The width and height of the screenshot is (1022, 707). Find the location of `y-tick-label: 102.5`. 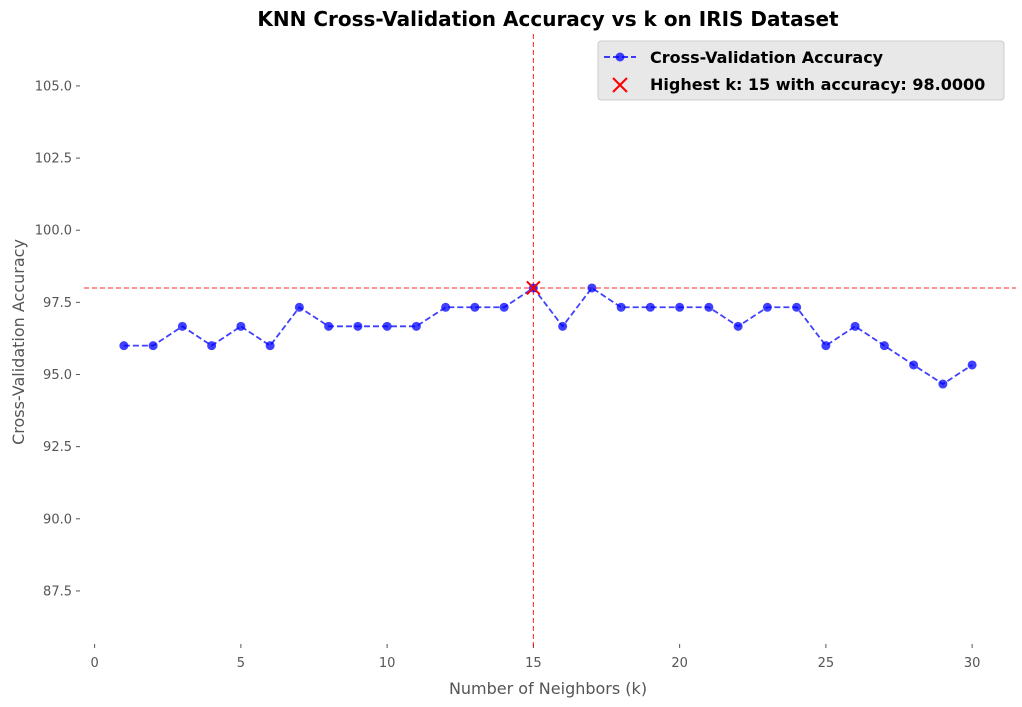

y-tick-label: 102.5 is located at coordinates (53, 159).